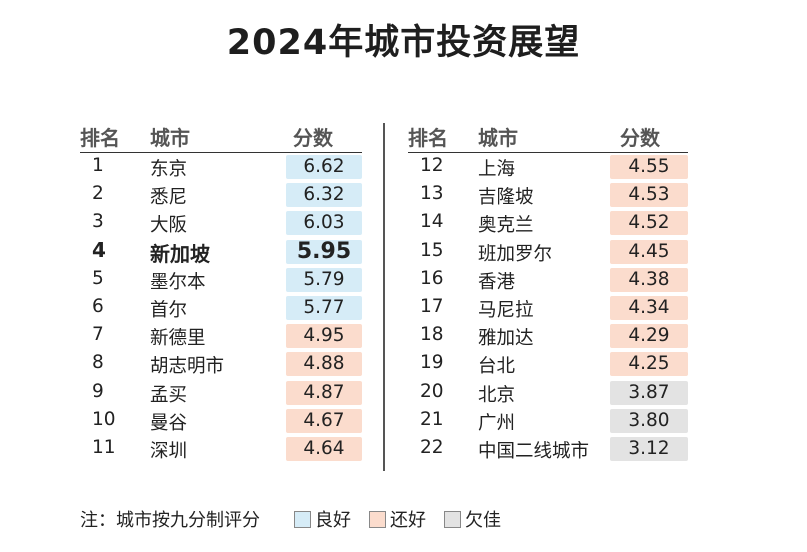 The image size is (807, 552). Describe the element at coordinates (649, 364) in the screenshot. I see `score-cell: 4.25` at that location.